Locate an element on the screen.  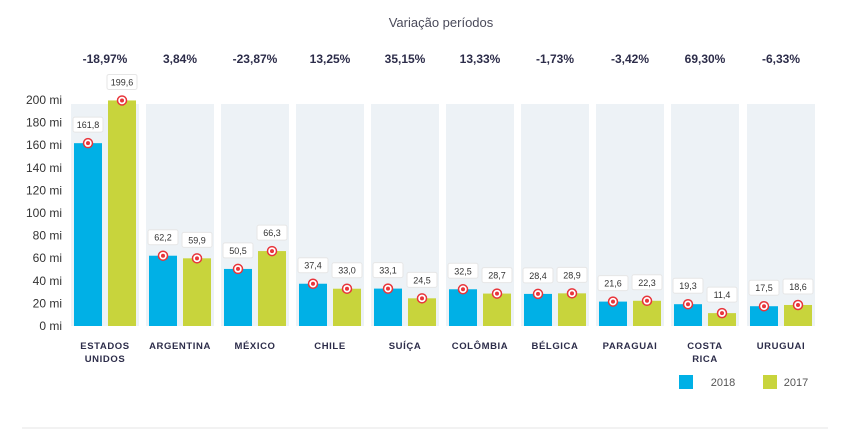
data-label: 32,5 is located at coordinates (463, 271).